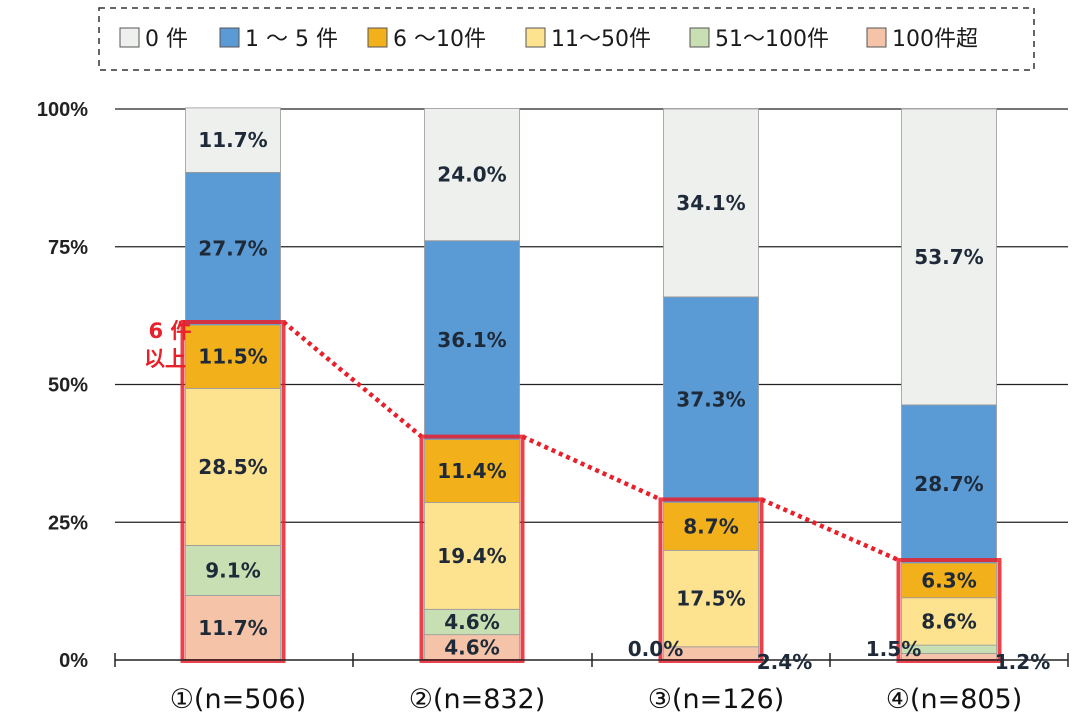 The image size is (1074, 722). What do you see at coordinates (772, 39) in the screenshot?
I see `legend-label: 51〜100件` at bounding box center [772, 39].